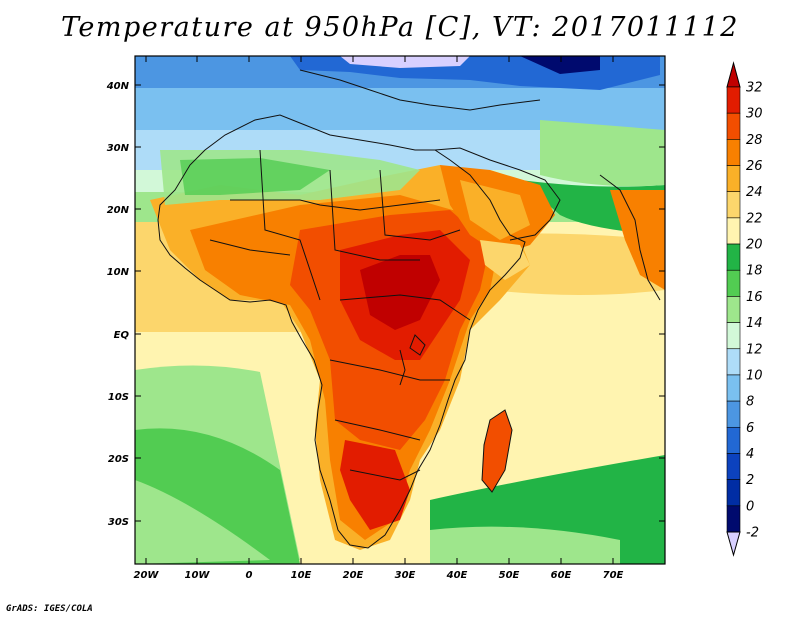 Image resolution: width=800 pixels, height=618 pixels. What do you see at coordinates (353, 575) in the screenshot?
I see `lon-label-20e: 20E` at bounding box center [353, 575].